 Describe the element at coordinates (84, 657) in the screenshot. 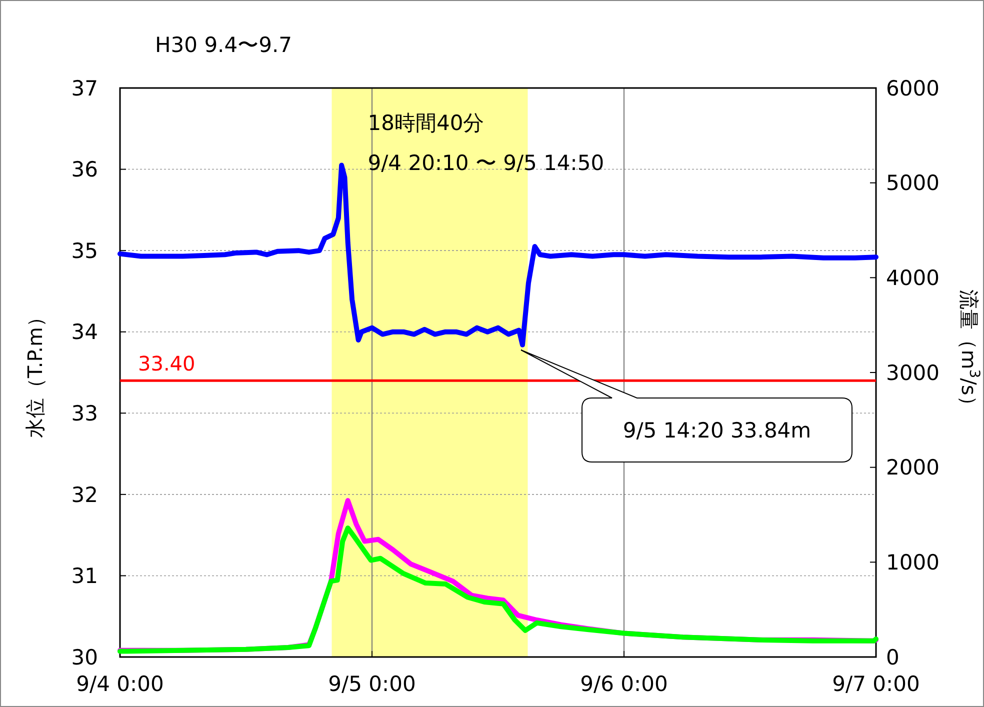

I see `y-tick-label: 30` at that location.